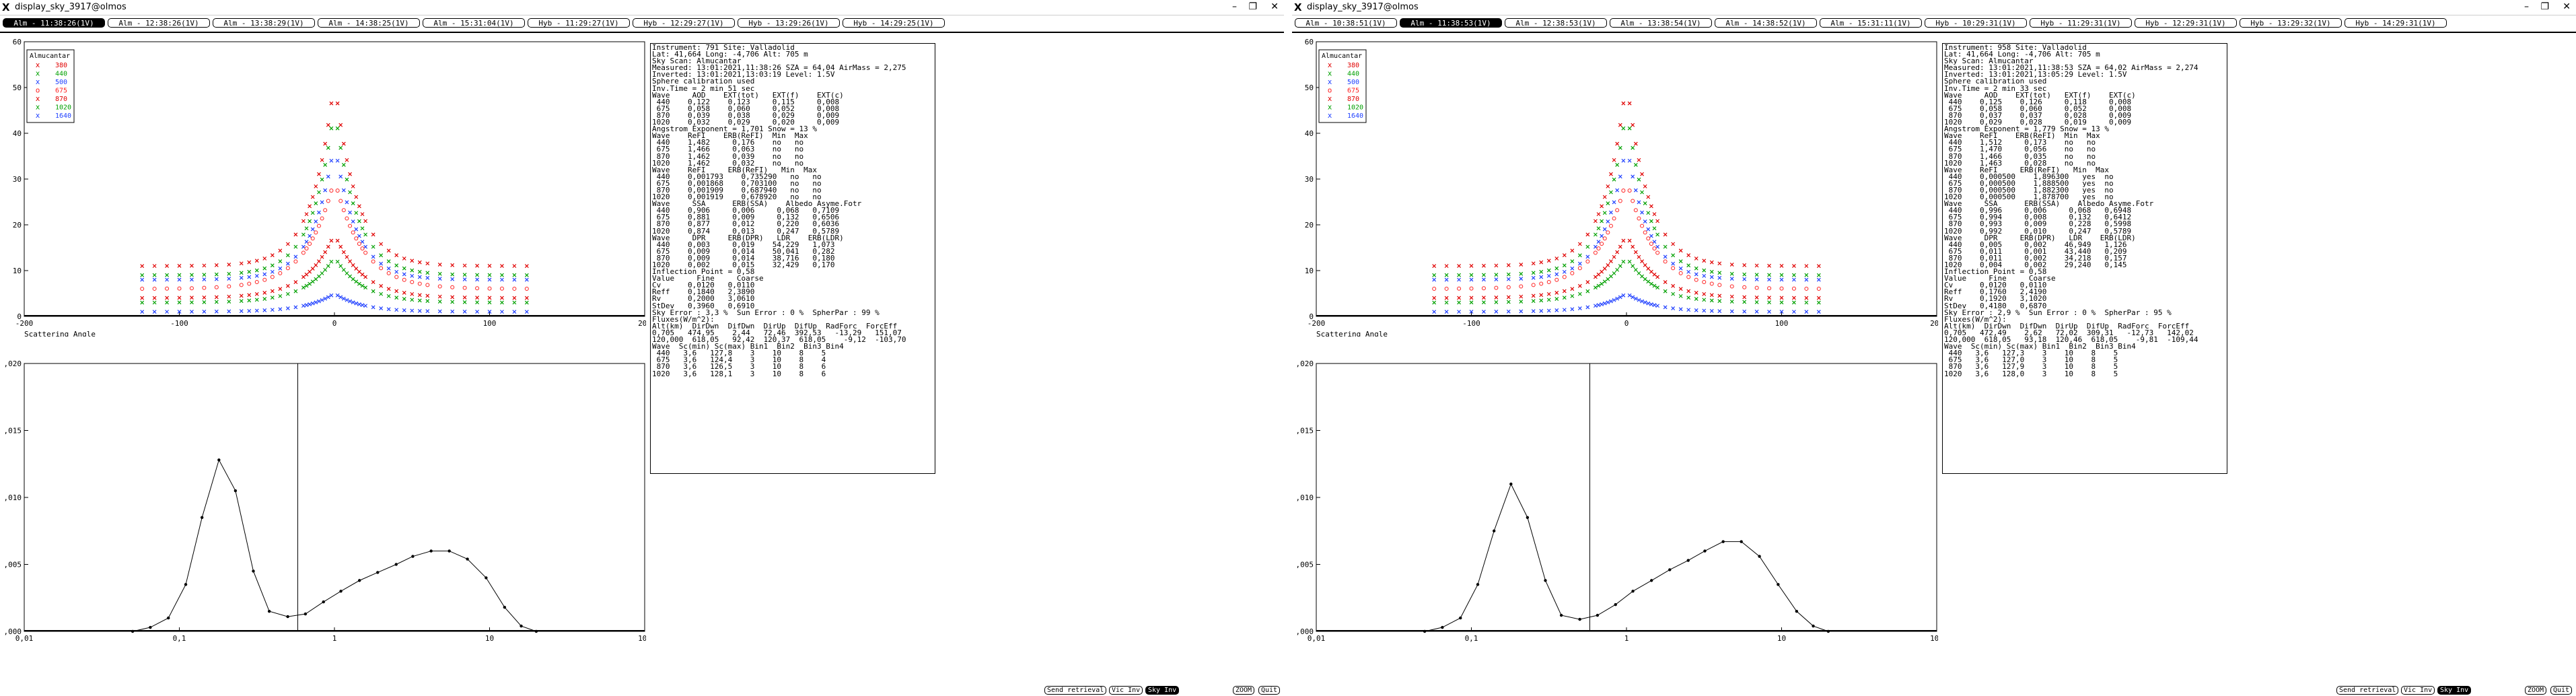 This screenshot has width=2576, height=696. What do you see at coordinates (697, 61) in the screenshot?
I see `info-line: Sky Scan: Almucantar` at bounding box center [697, 61].